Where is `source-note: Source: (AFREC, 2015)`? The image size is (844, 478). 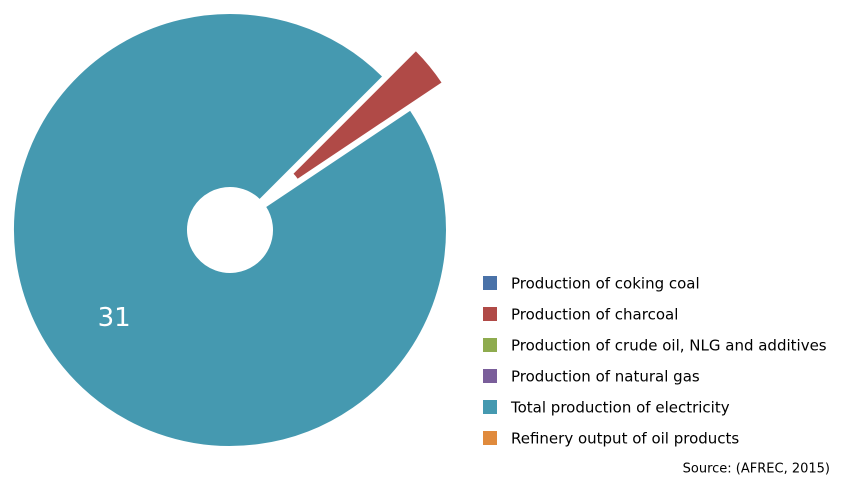 source-note: Source: (AFREC, 2015) is located at coordinates (756, 469).